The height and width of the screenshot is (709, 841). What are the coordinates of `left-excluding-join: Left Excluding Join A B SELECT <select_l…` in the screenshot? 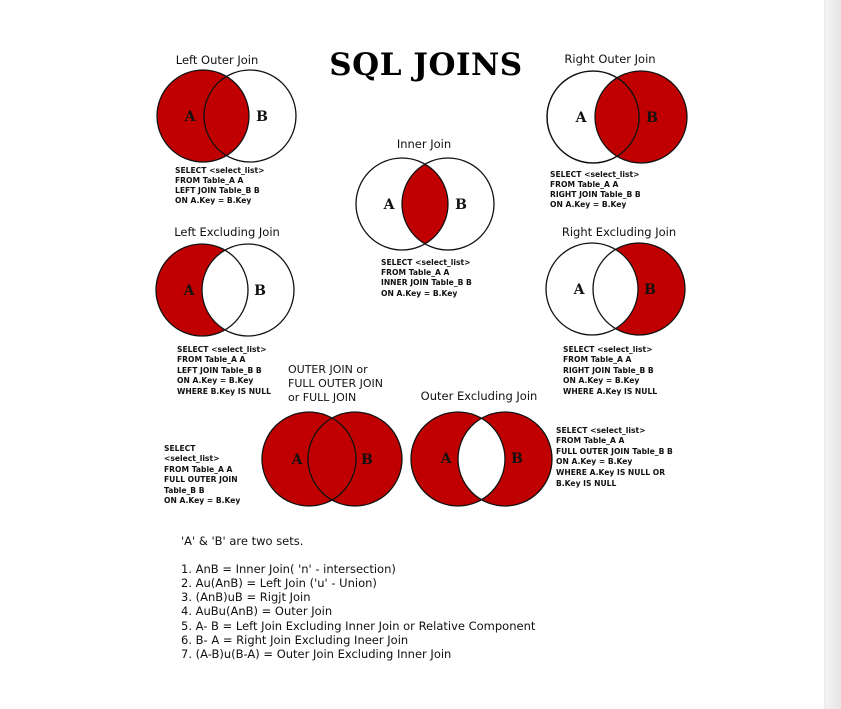 It's located at (225, 310).